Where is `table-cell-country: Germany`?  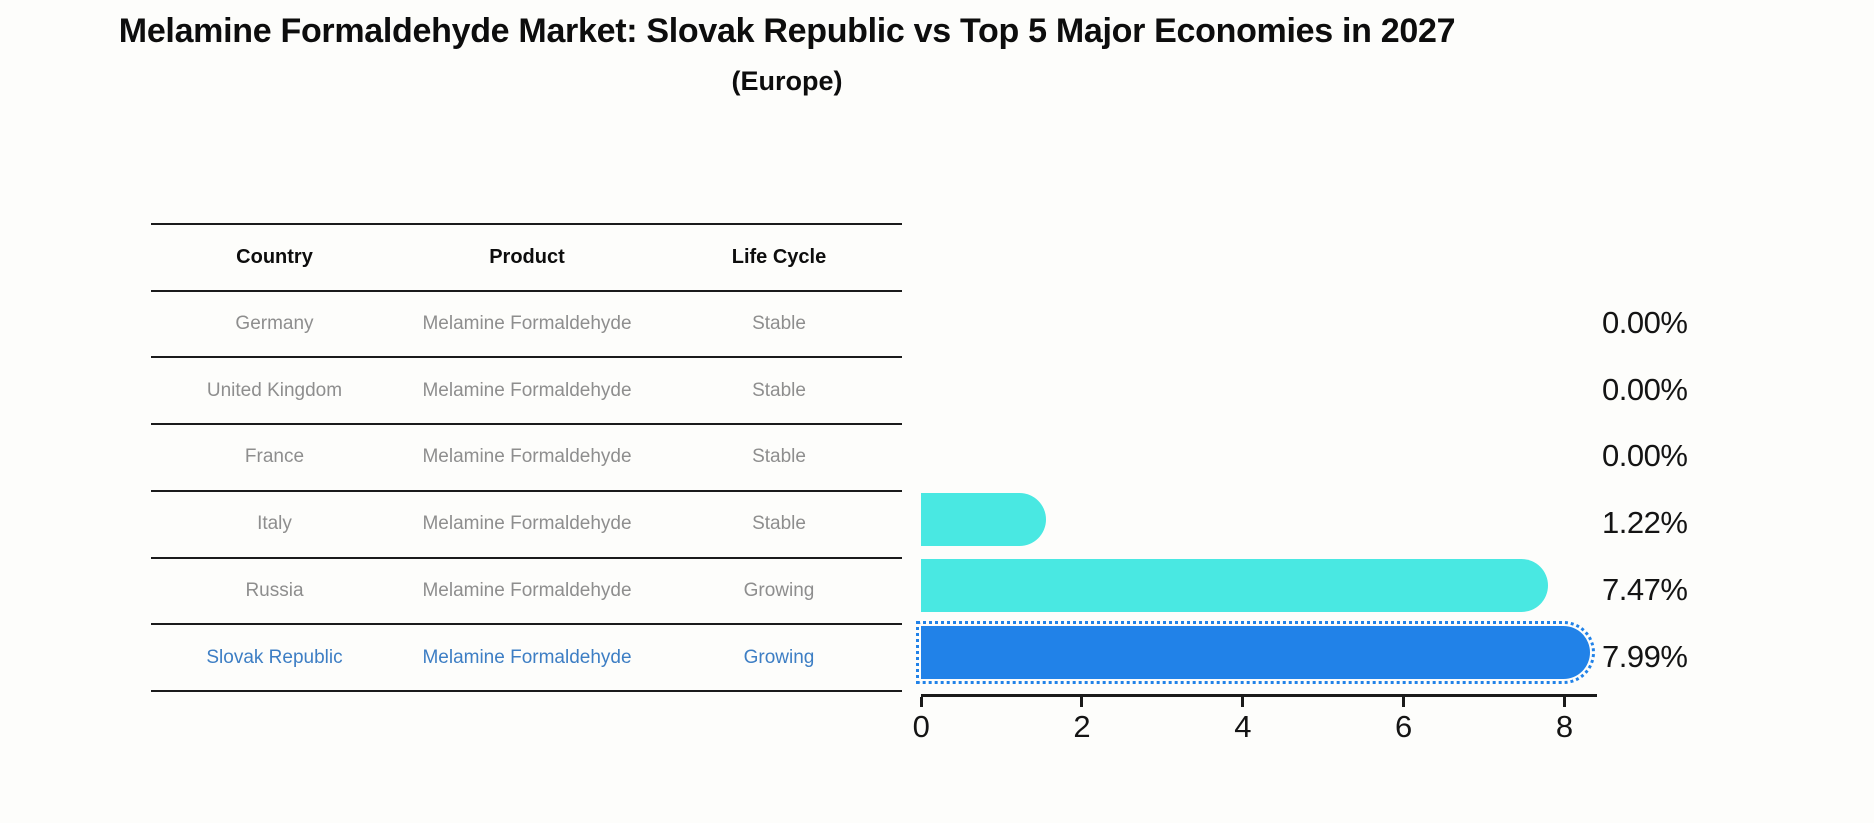 table-cell-country: Germany is located at coordinates (274, 324).